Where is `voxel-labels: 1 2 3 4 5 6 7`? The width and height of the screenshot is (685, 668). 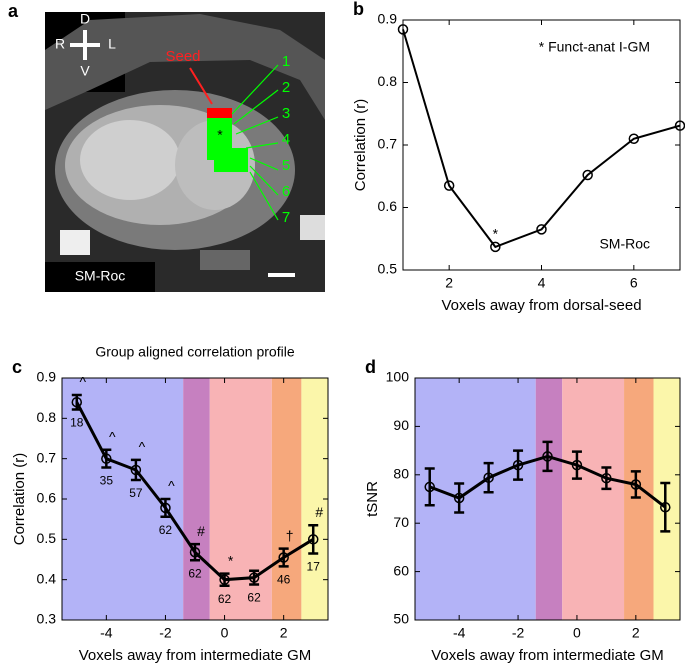
voxel-labels: 1 2 3 4 5 6 7 is located at coordinates (286, 139).